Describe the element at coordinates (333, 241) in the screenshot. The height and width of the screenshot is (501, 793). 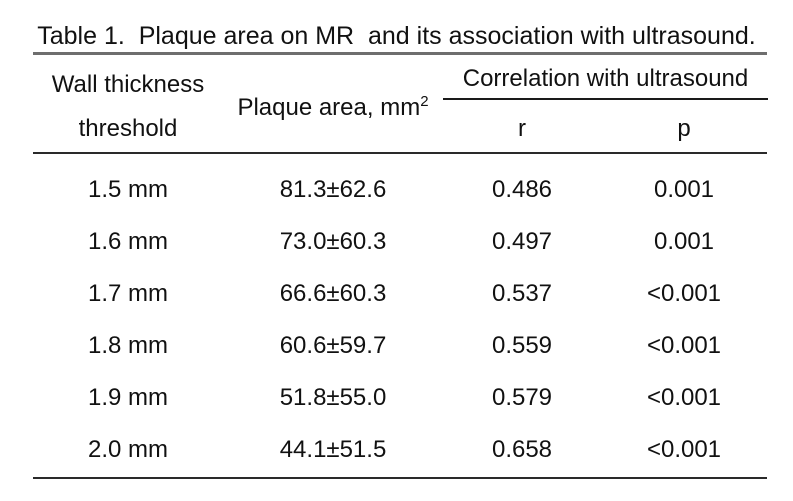
I see `cell-plaque-area: 73.0±60.3` at that location.